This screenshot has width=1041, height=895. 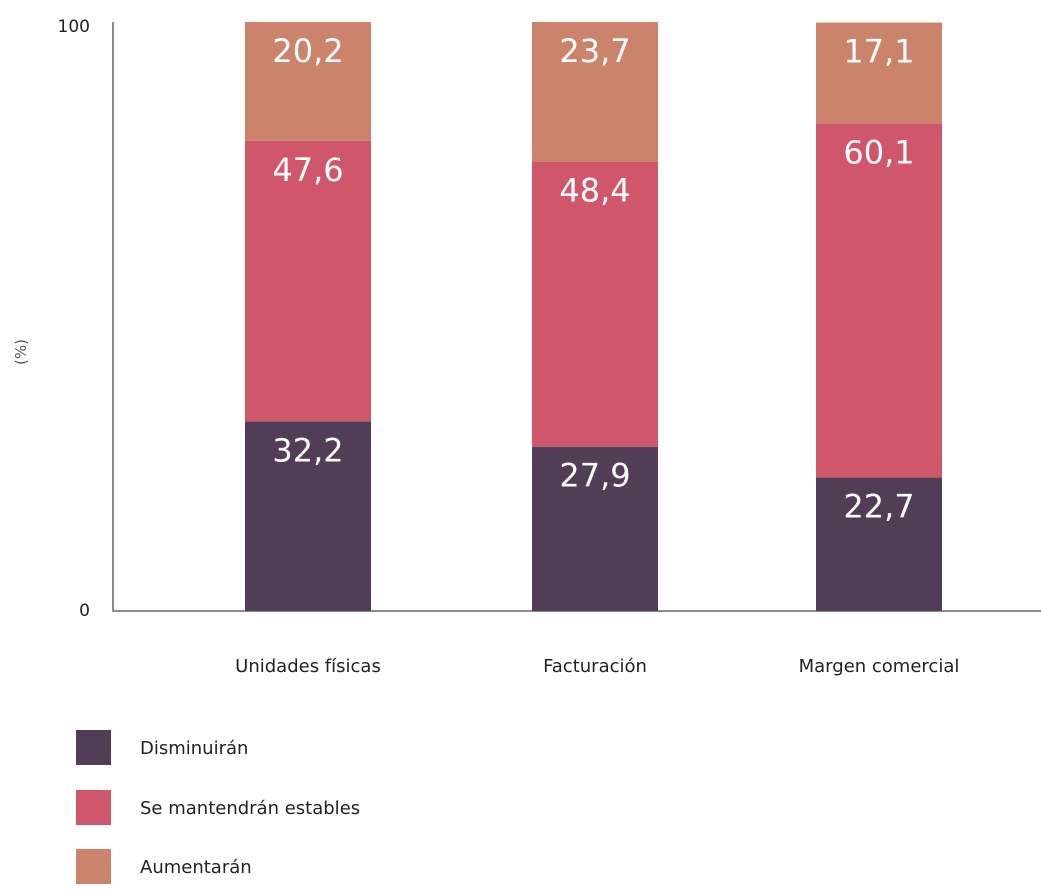 I want to click on x-tick-label: Margen comercial, so click(x=879, y=666).